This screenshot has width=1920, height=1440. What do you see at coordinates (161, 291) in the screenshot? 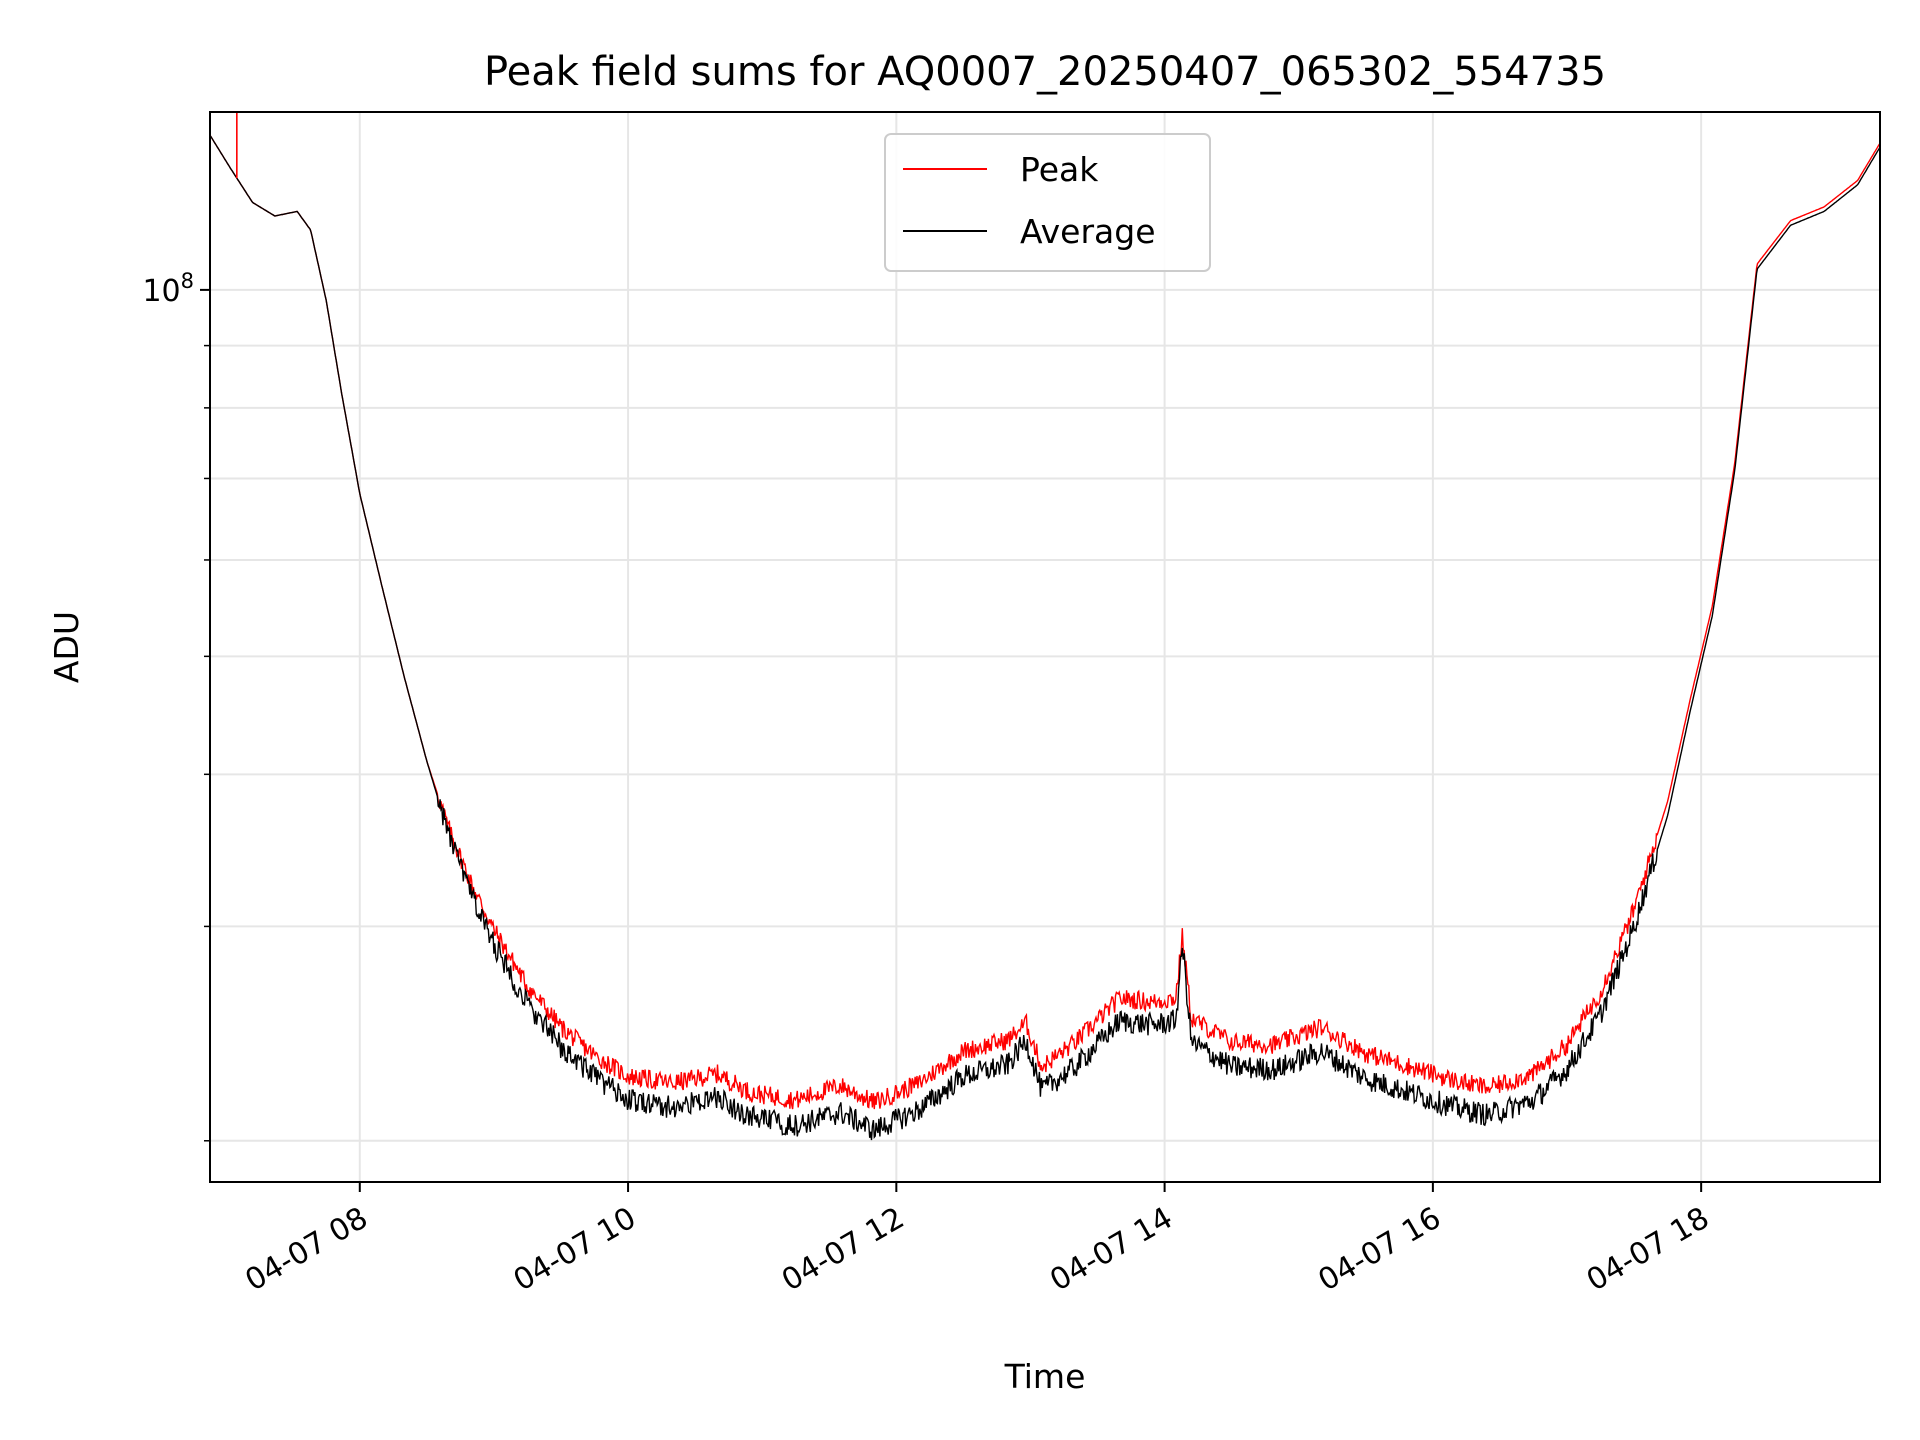
I see `y-tick-label-base: 10` at bounding box center [161, 291].